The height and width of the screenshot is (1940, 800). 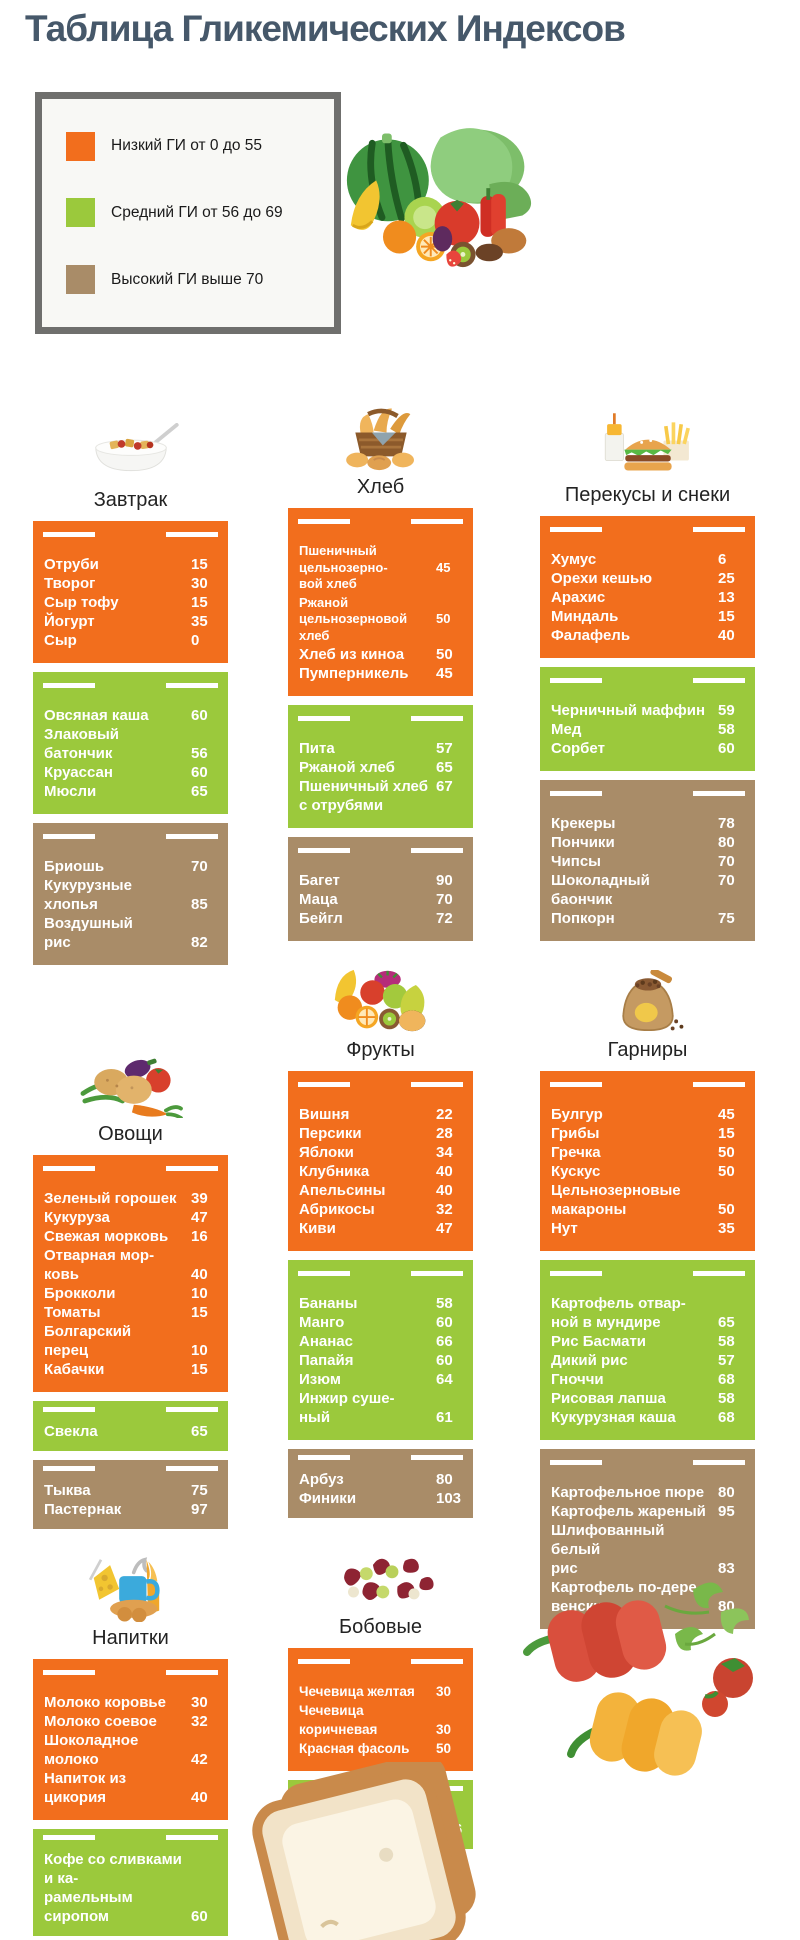 I want to click on gi-value: 28, so click(x=444, y=1133).